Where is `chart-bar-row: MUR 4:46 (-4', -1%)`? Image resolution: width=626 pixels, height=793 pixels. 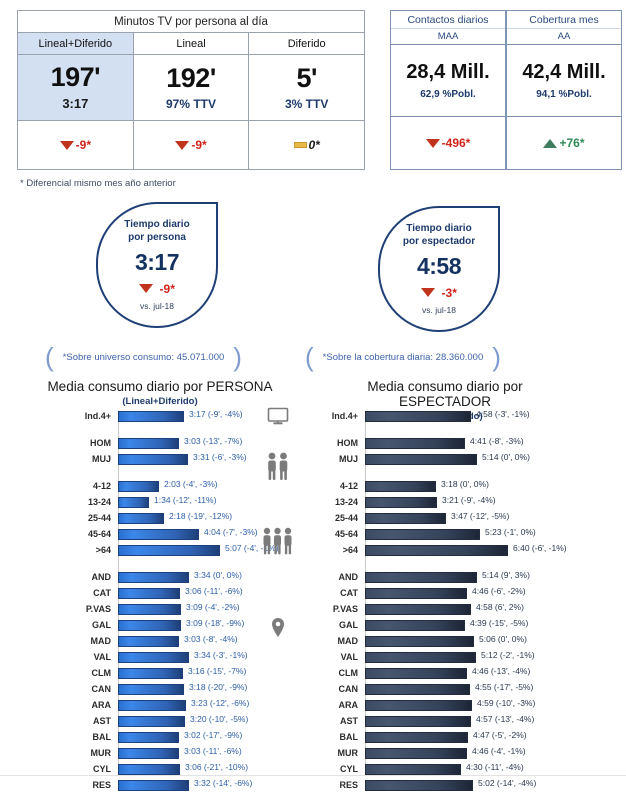
chart-bar-row: MUR 4:46 (-4', -1%) is located at coordinates (445, 753).